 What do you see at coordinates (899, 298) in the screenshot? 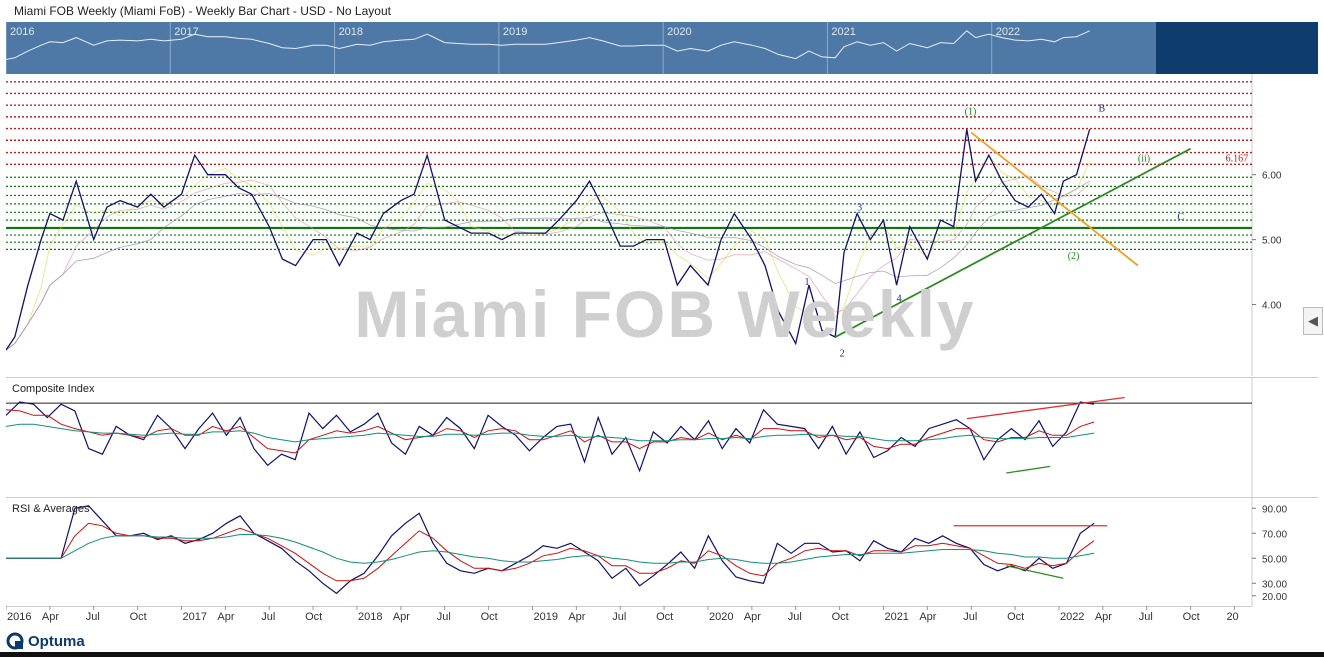
I see `wave-annotation: 4` at bounding box center [899, 298].